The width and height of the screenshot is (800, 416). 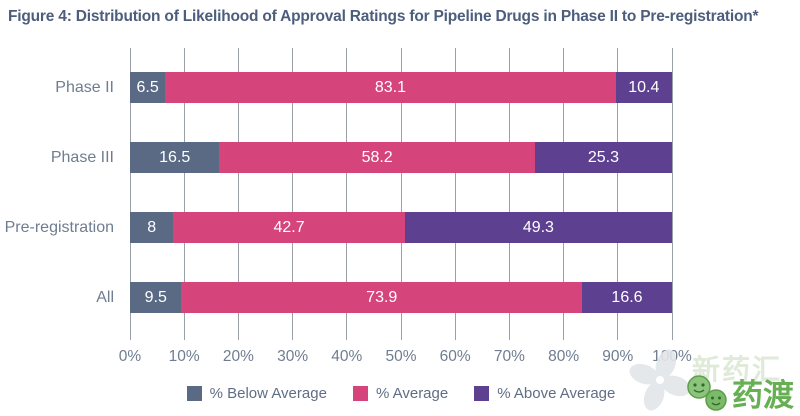 I want to click on bar-value-label: 16.5, so click(x=175, y=157).